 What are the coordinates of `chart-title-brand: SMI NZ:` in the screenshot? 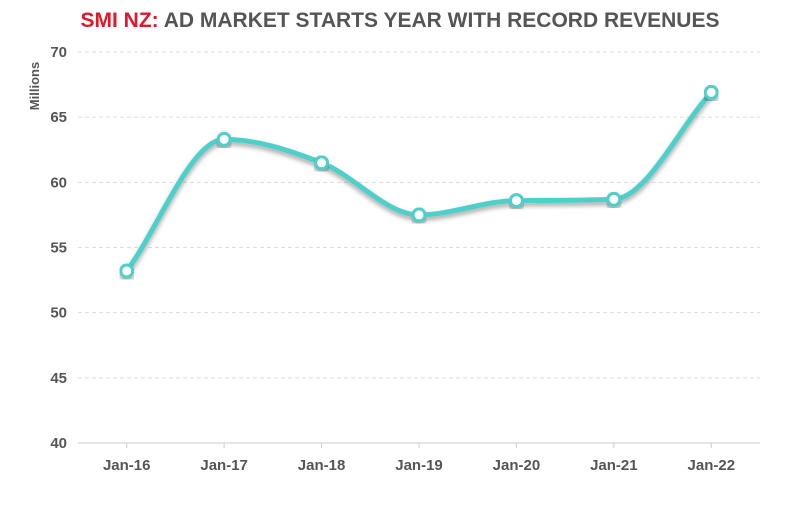 It's located at (119, 20).